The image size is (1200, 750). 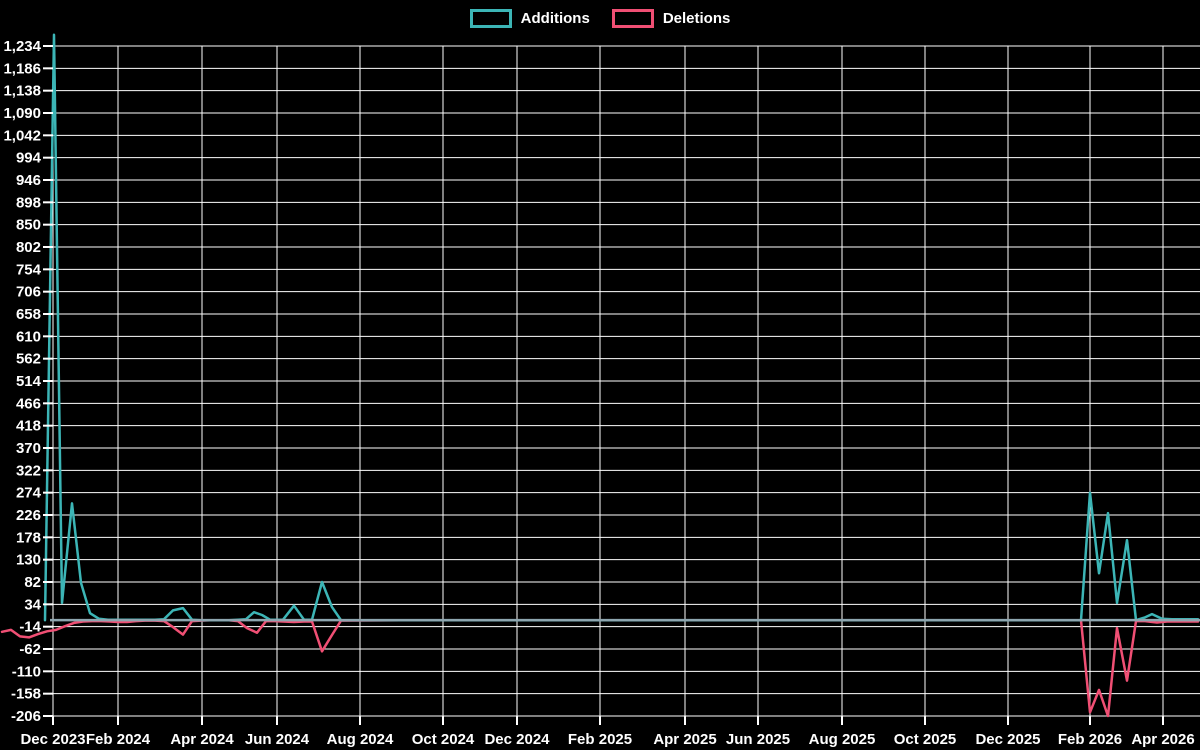 What do you see at coordinates (28, 448) in the screenshot?
I see `y-tick-label: 370` at bounding box center [28, 448].